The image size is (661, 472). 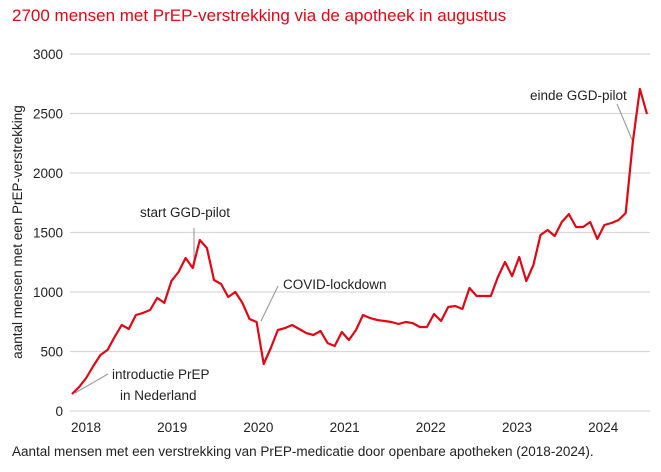 I want to click on y-tick-label: 0, so click(x=59, y=411).